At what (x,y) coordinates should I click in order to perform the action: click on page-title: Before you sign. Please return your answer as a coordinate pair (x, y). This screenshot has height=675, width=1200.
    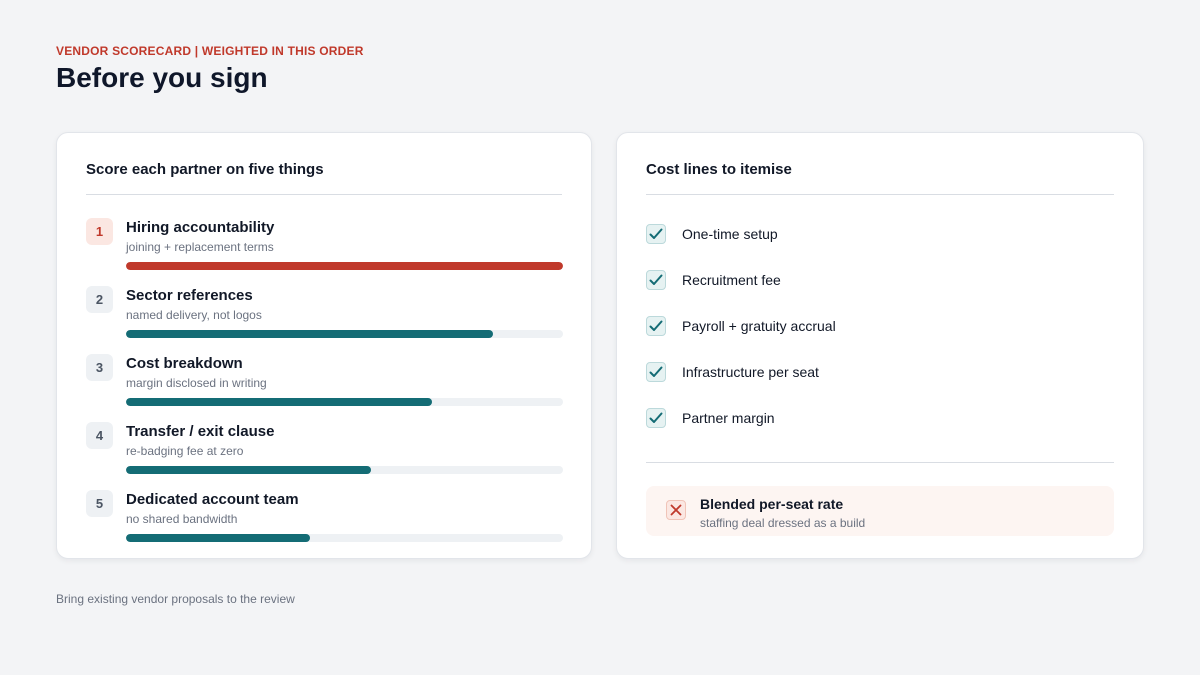
    Looking at the image, I should click on (162, 77).